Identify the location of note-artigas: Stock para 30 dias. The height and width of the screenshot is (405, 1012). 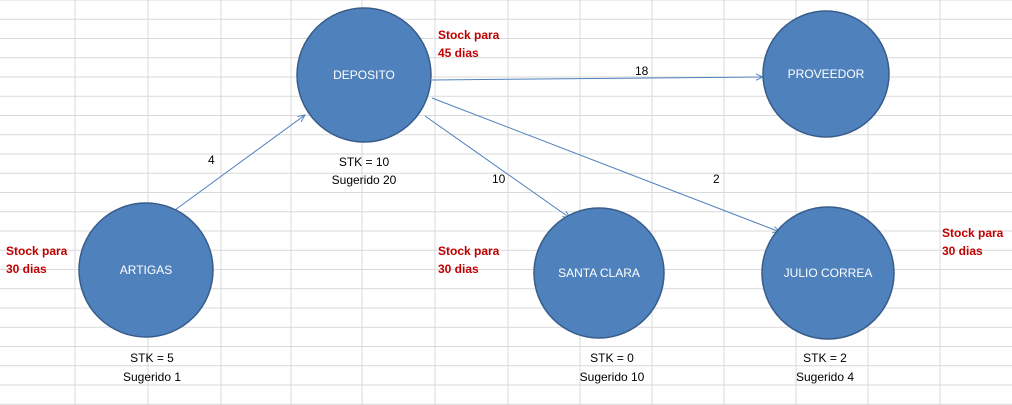
(36, 260).